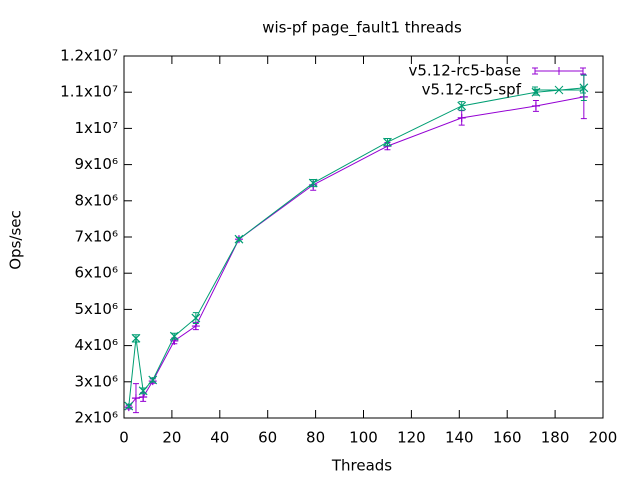 Image resolution: width=640 pixels, height=480 pixels. I want to click on x-tick-label: 180, so click(555, 438).